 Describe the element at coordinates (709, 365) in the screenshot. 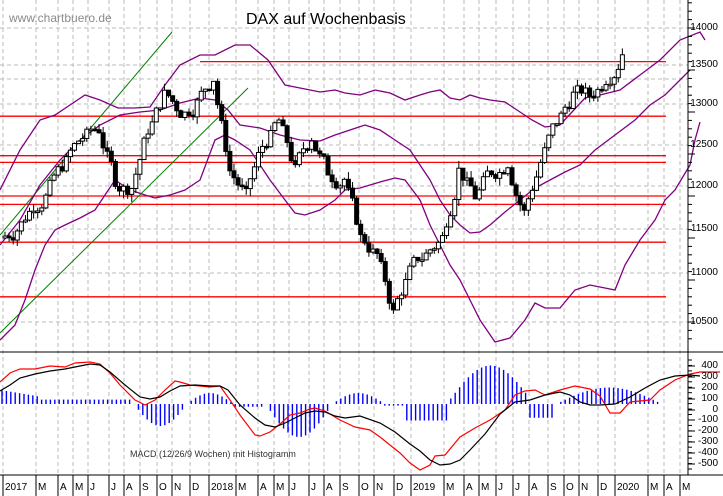

I see `y-tick-label: 400` at that location.